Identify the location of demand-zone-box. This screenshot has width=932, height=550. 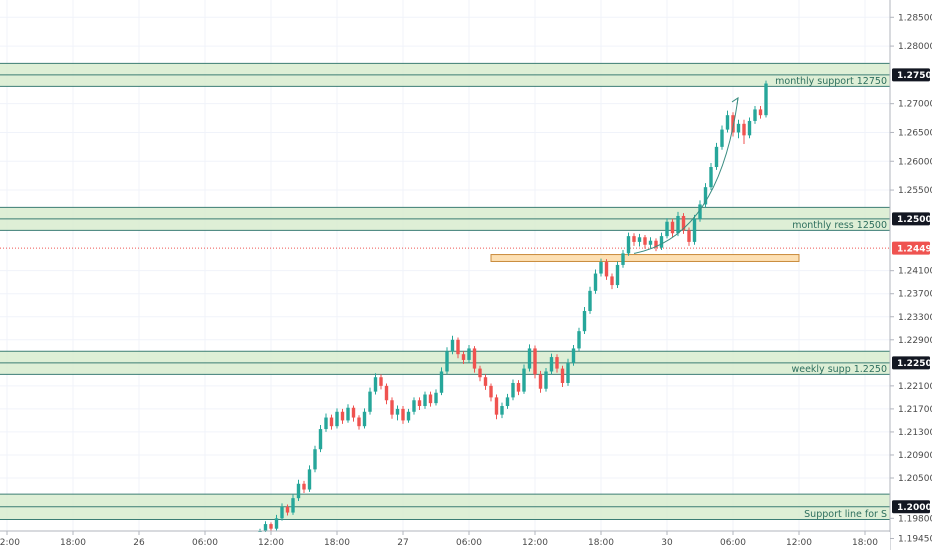
(645, 258).